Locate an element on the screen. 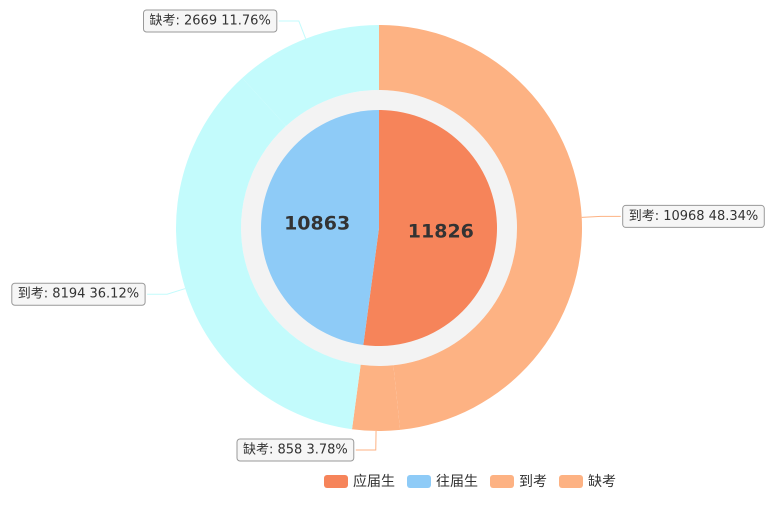 The image size is (776, 508). legend-label: 到考 is located at coordinates (533, 482).